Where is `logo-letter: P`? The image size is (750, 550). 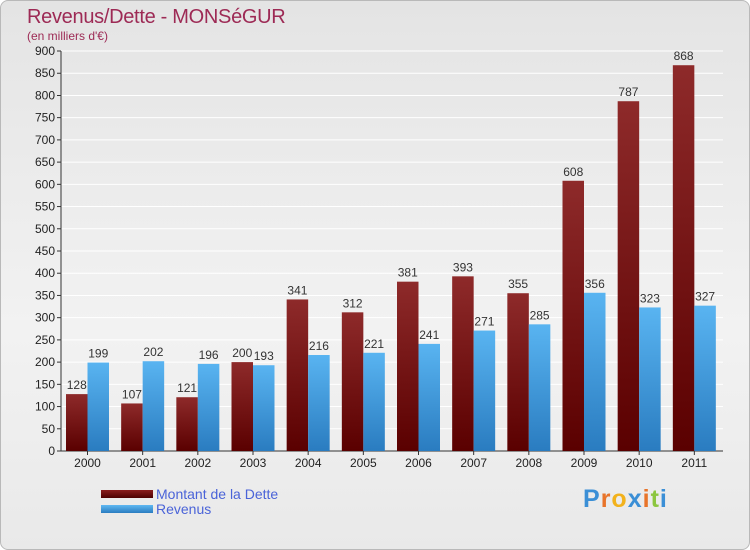
logo-letter: P is located at coordinates (592, 499).